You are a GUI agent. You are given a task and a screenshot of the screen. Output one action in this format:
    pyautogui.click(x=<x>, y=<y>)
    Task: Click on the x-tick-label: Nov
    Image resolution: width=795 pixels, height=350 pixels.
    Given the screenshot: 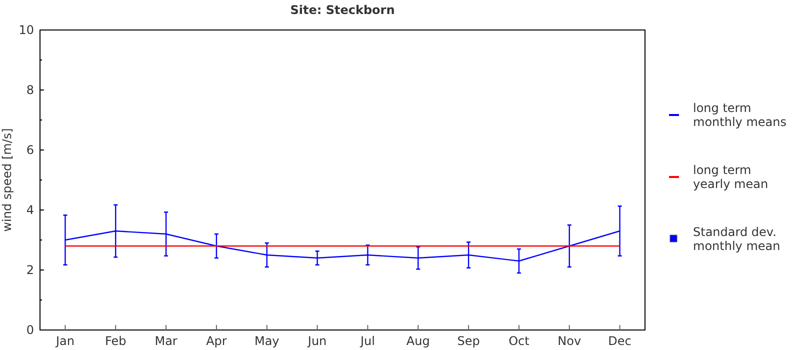 What is the action you would take?
    pyautogui.click(x=570, y=341)
    